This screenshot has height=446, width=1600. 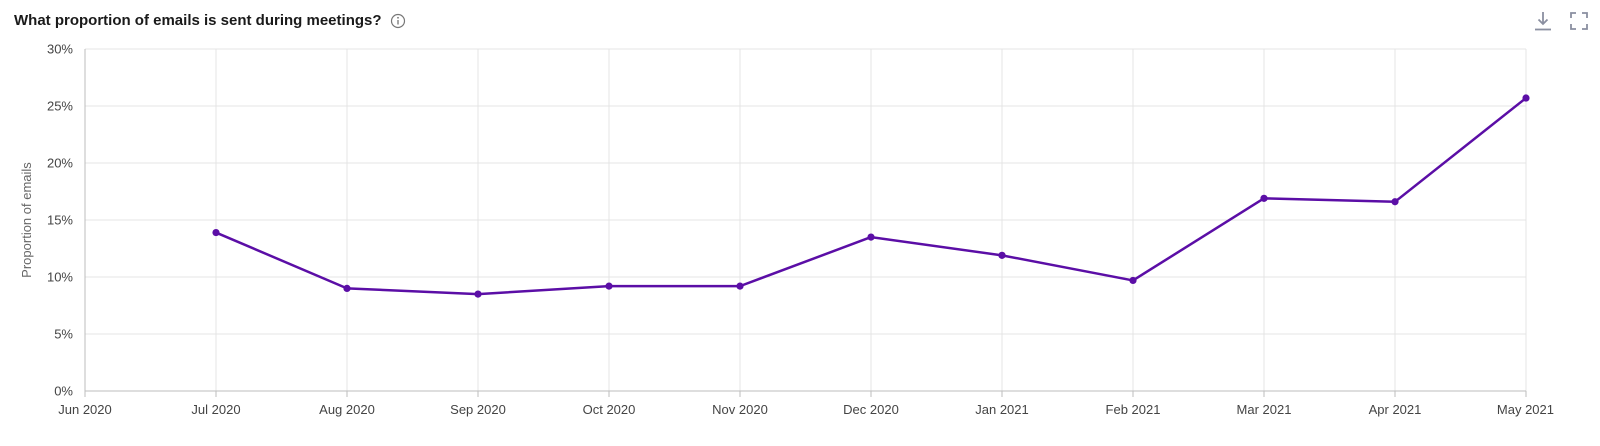 I want to click on y-tick-label: 15%, so click(x=60, y=220).